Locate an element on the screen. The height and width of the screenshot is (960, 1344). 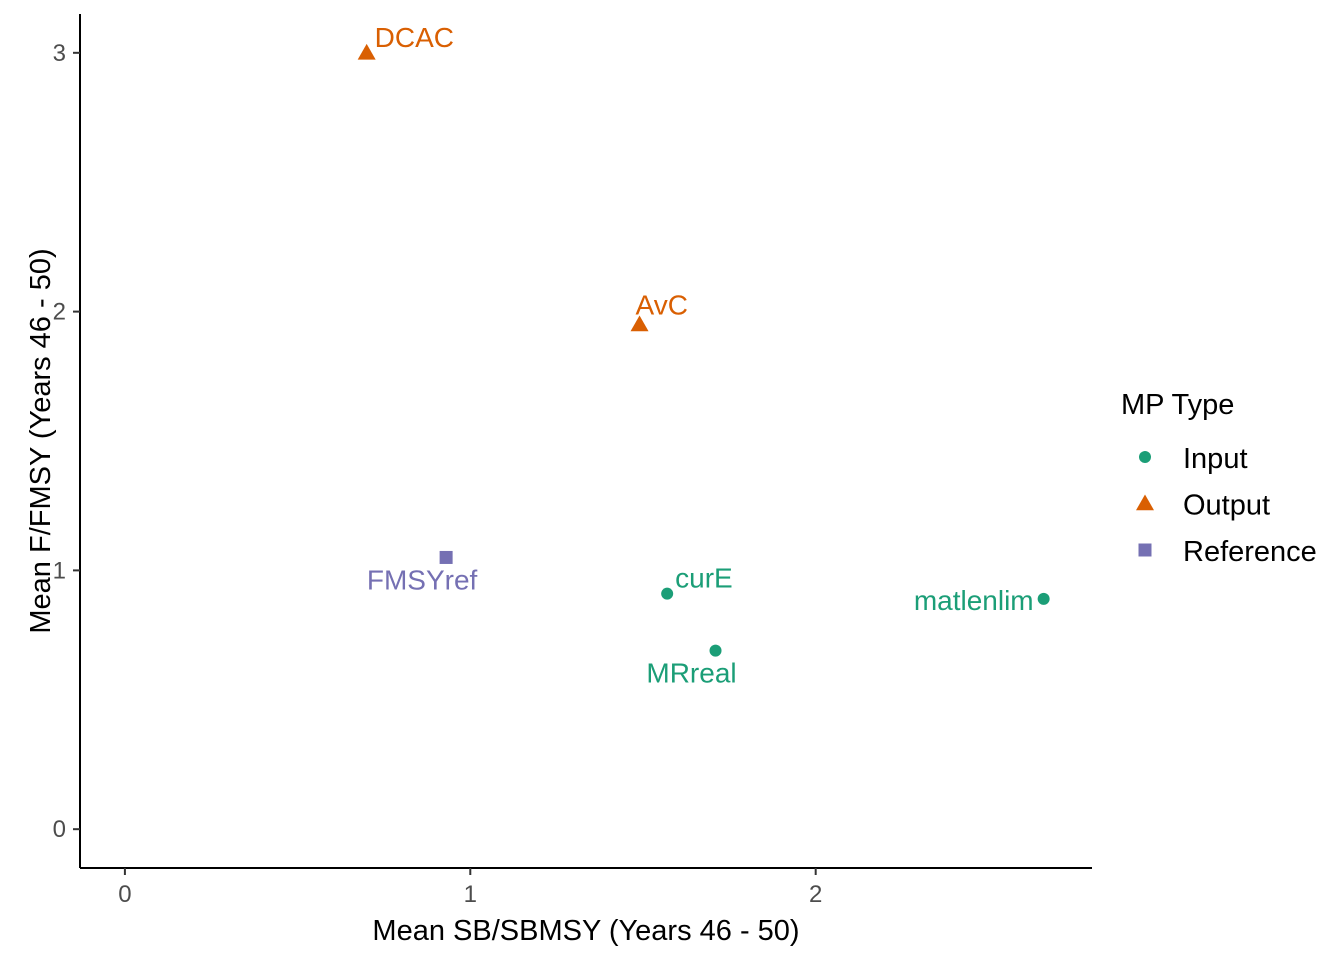
y-tick-label: 2 is located at coordinates (59, 312).